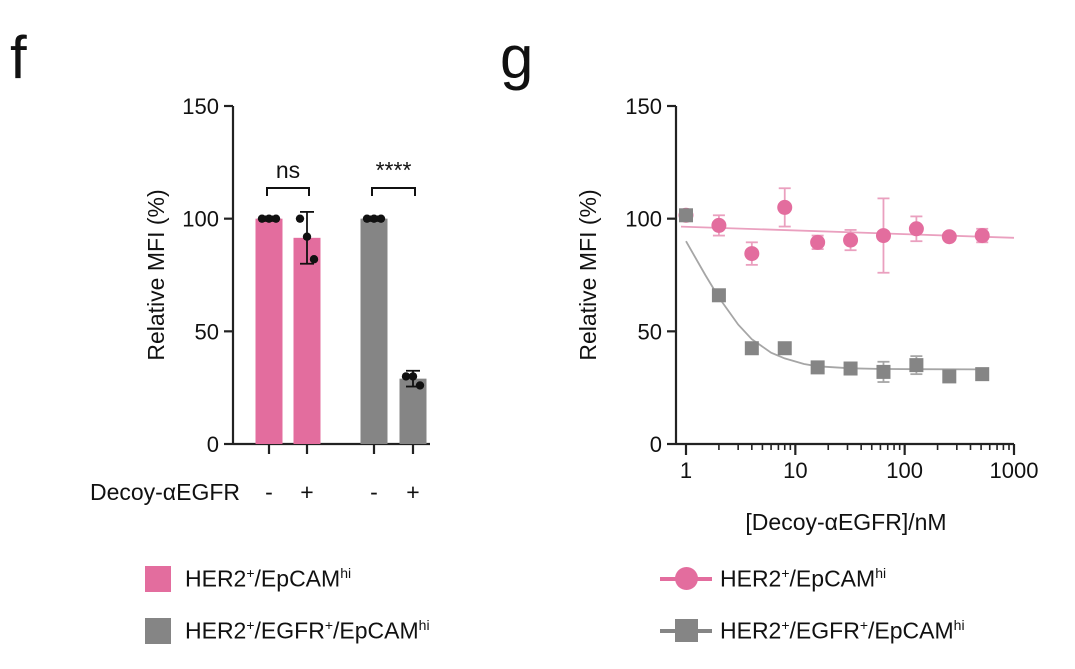 The width and height of the screenshot is (1075, 669). Describe the element at coordinates (686, 579) in the screenshot. I see `pink-circle-line-swatch` at that location.